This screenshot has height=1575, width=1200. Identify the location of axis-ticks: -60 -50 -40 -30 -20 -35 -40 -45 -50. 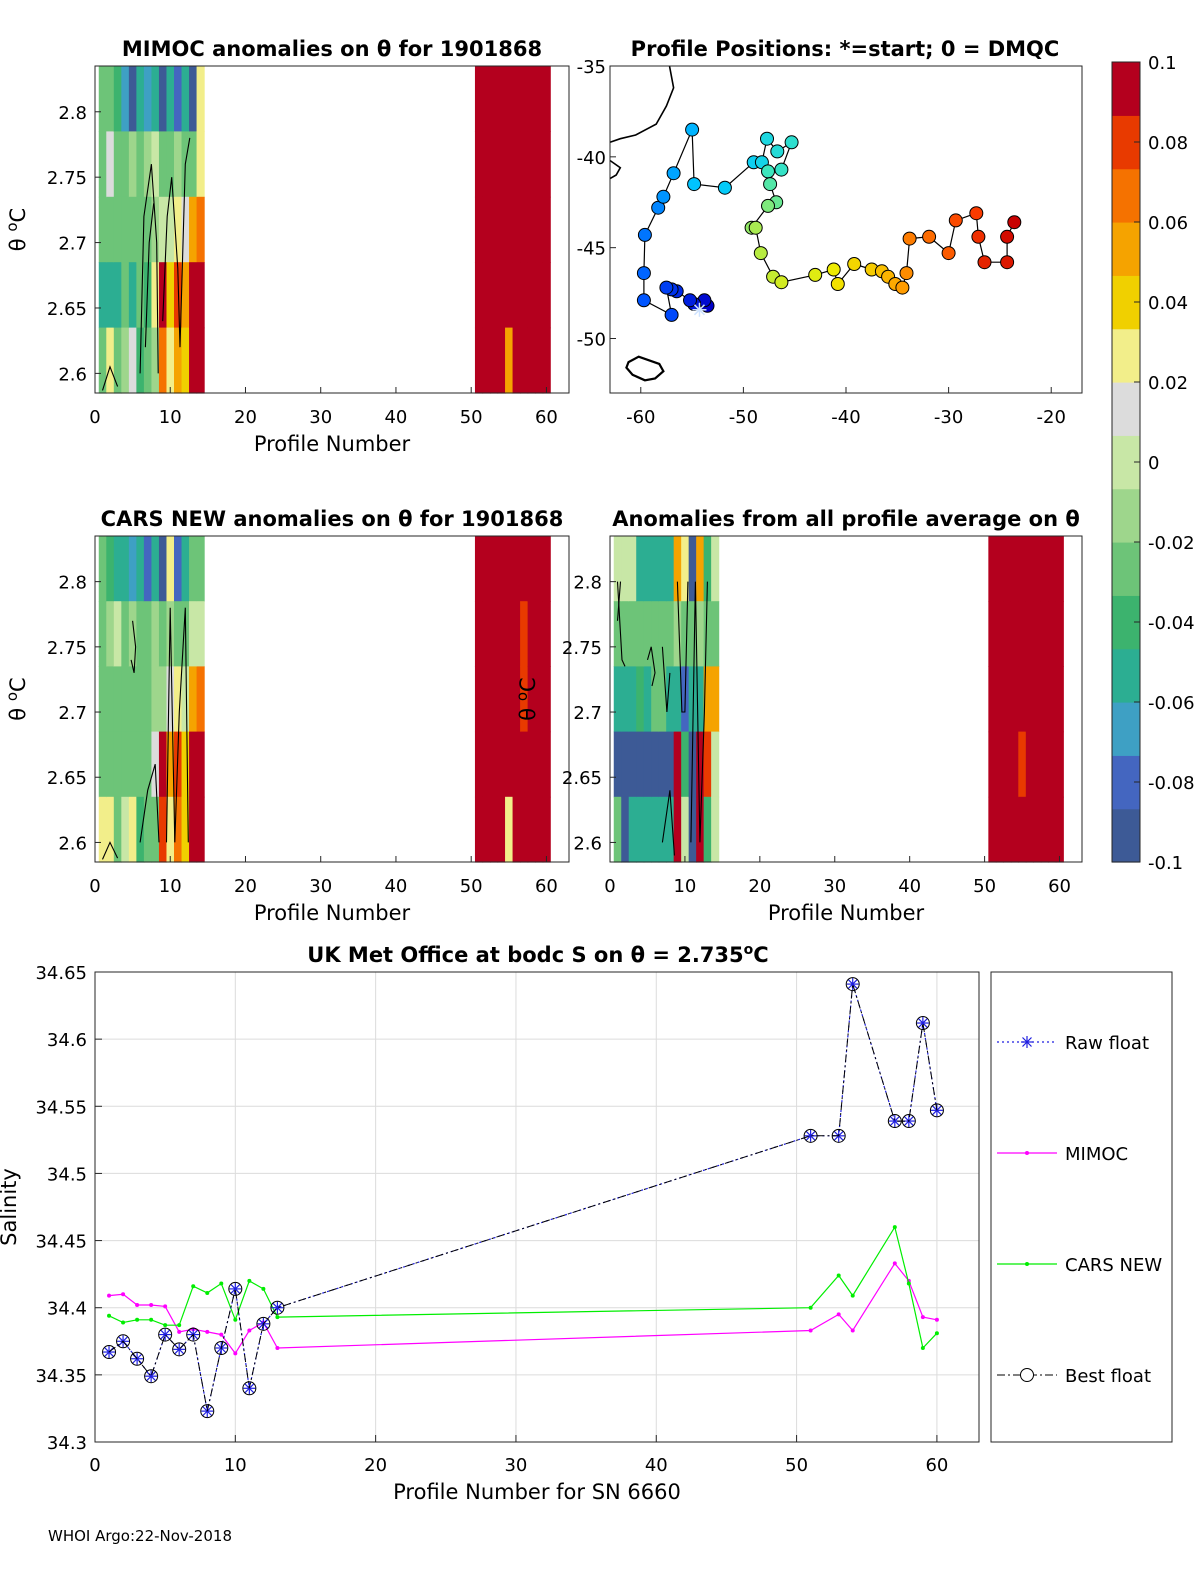
(821, 242).